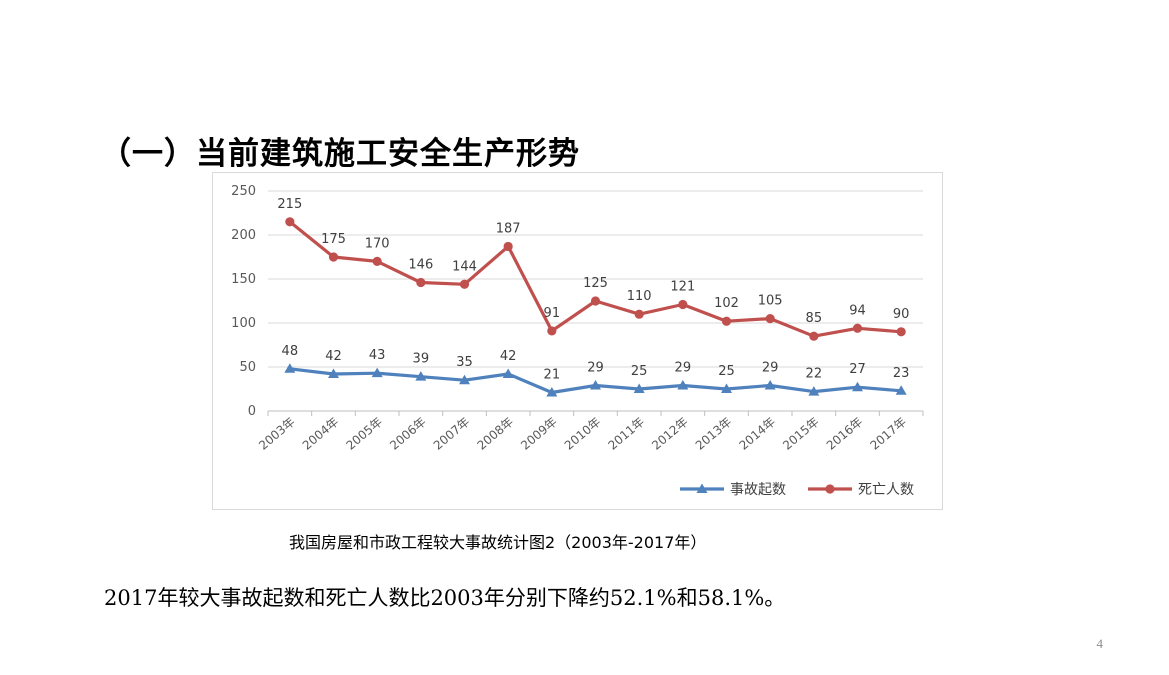 This screenshot has width=1169, height=675. I want to click on y-tick-label: 100, so click(243, 323).